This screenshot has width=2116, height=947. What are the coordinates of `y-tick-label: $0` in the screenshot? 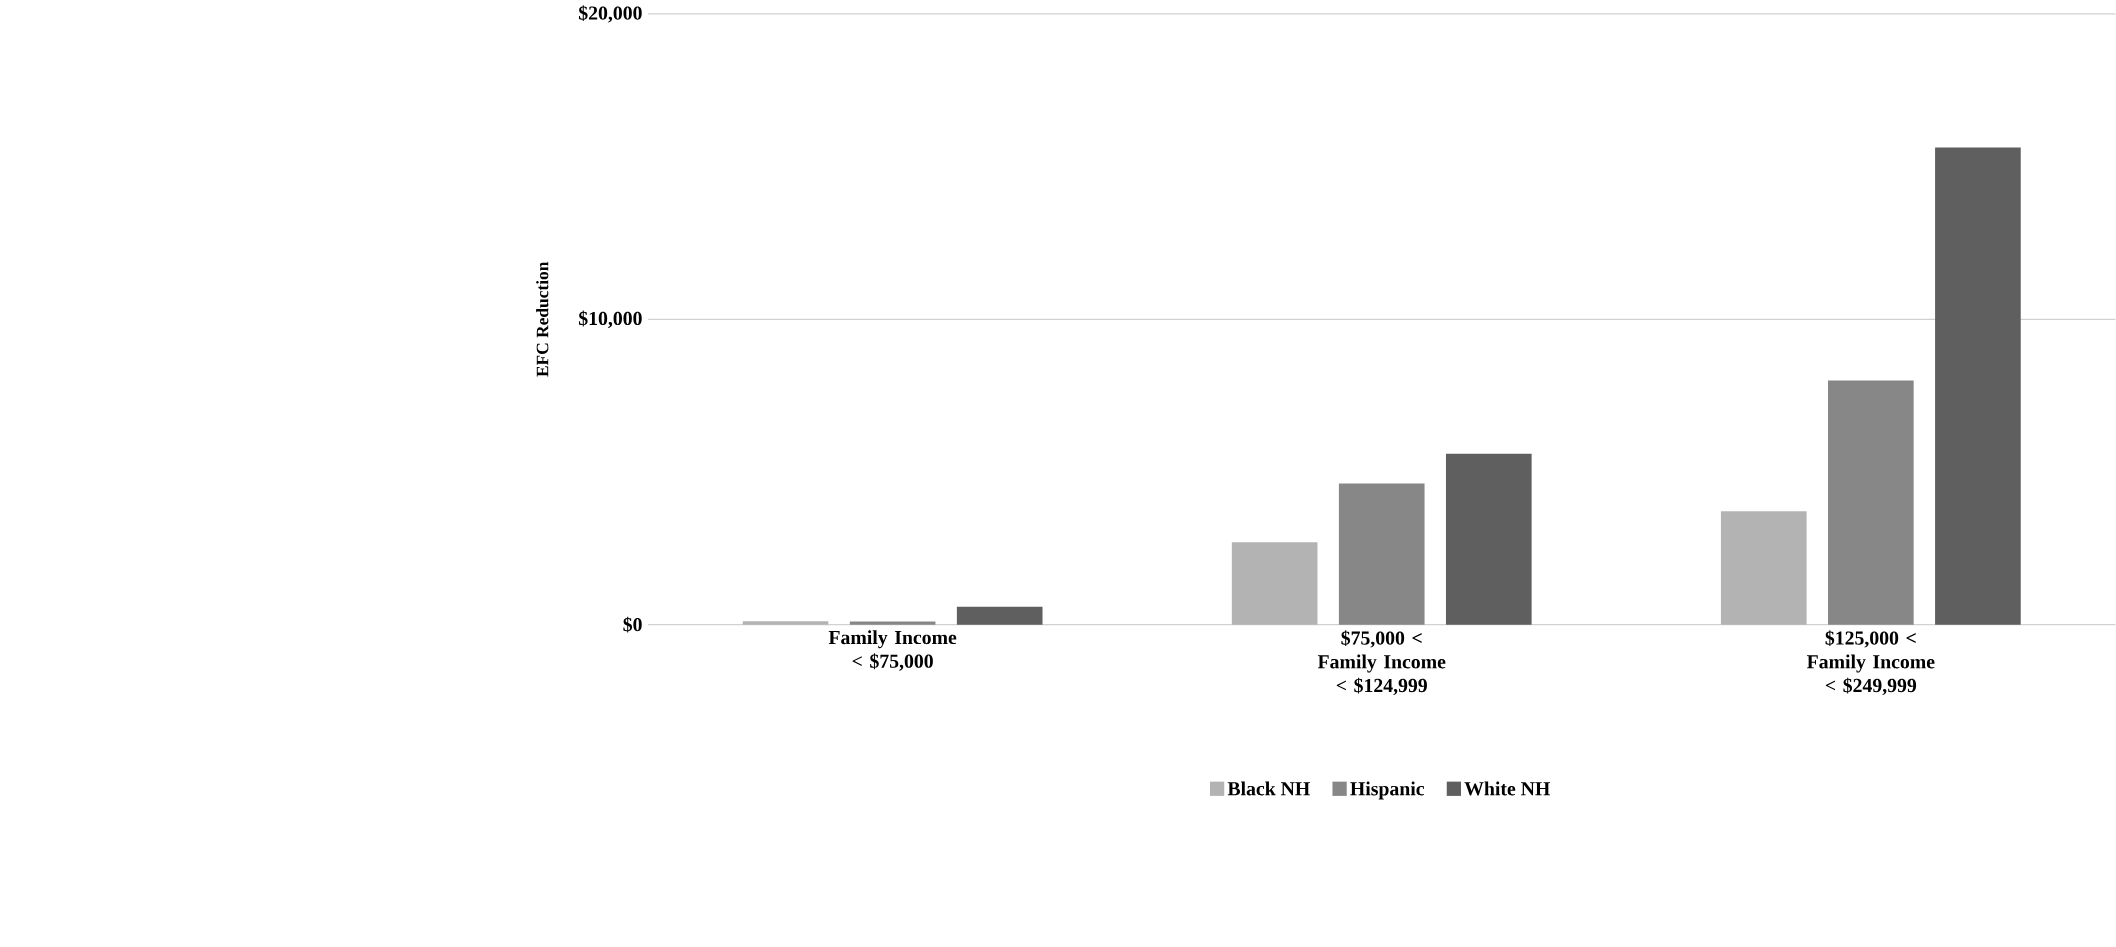 It's located at (632, 624).